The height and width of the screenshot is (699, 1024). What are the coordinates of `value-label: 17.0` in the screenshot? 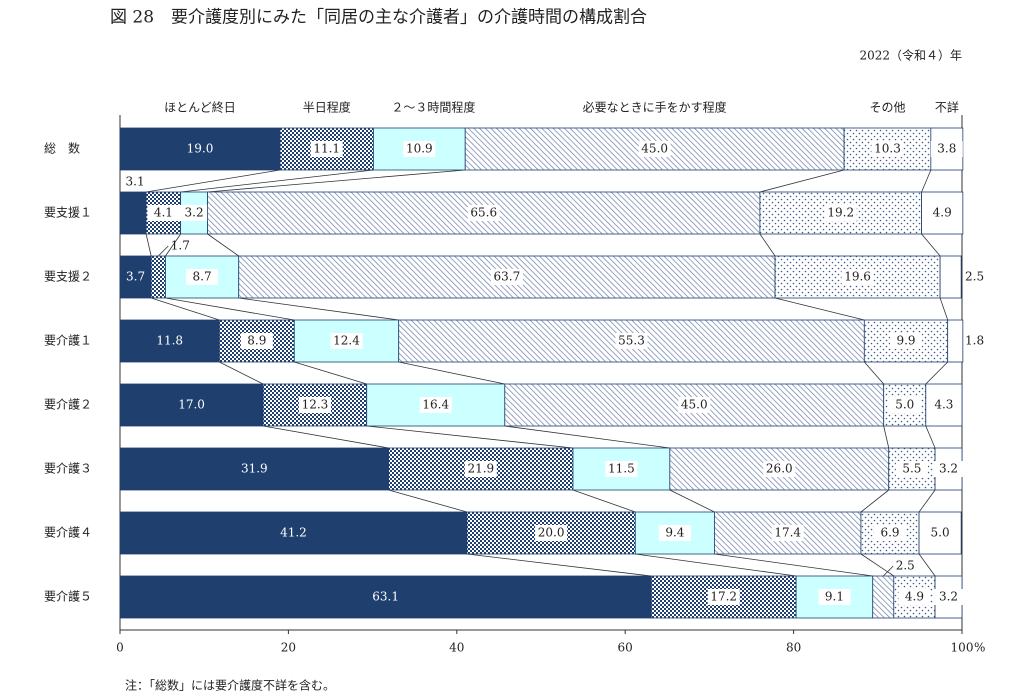 It's located at (191, 405).